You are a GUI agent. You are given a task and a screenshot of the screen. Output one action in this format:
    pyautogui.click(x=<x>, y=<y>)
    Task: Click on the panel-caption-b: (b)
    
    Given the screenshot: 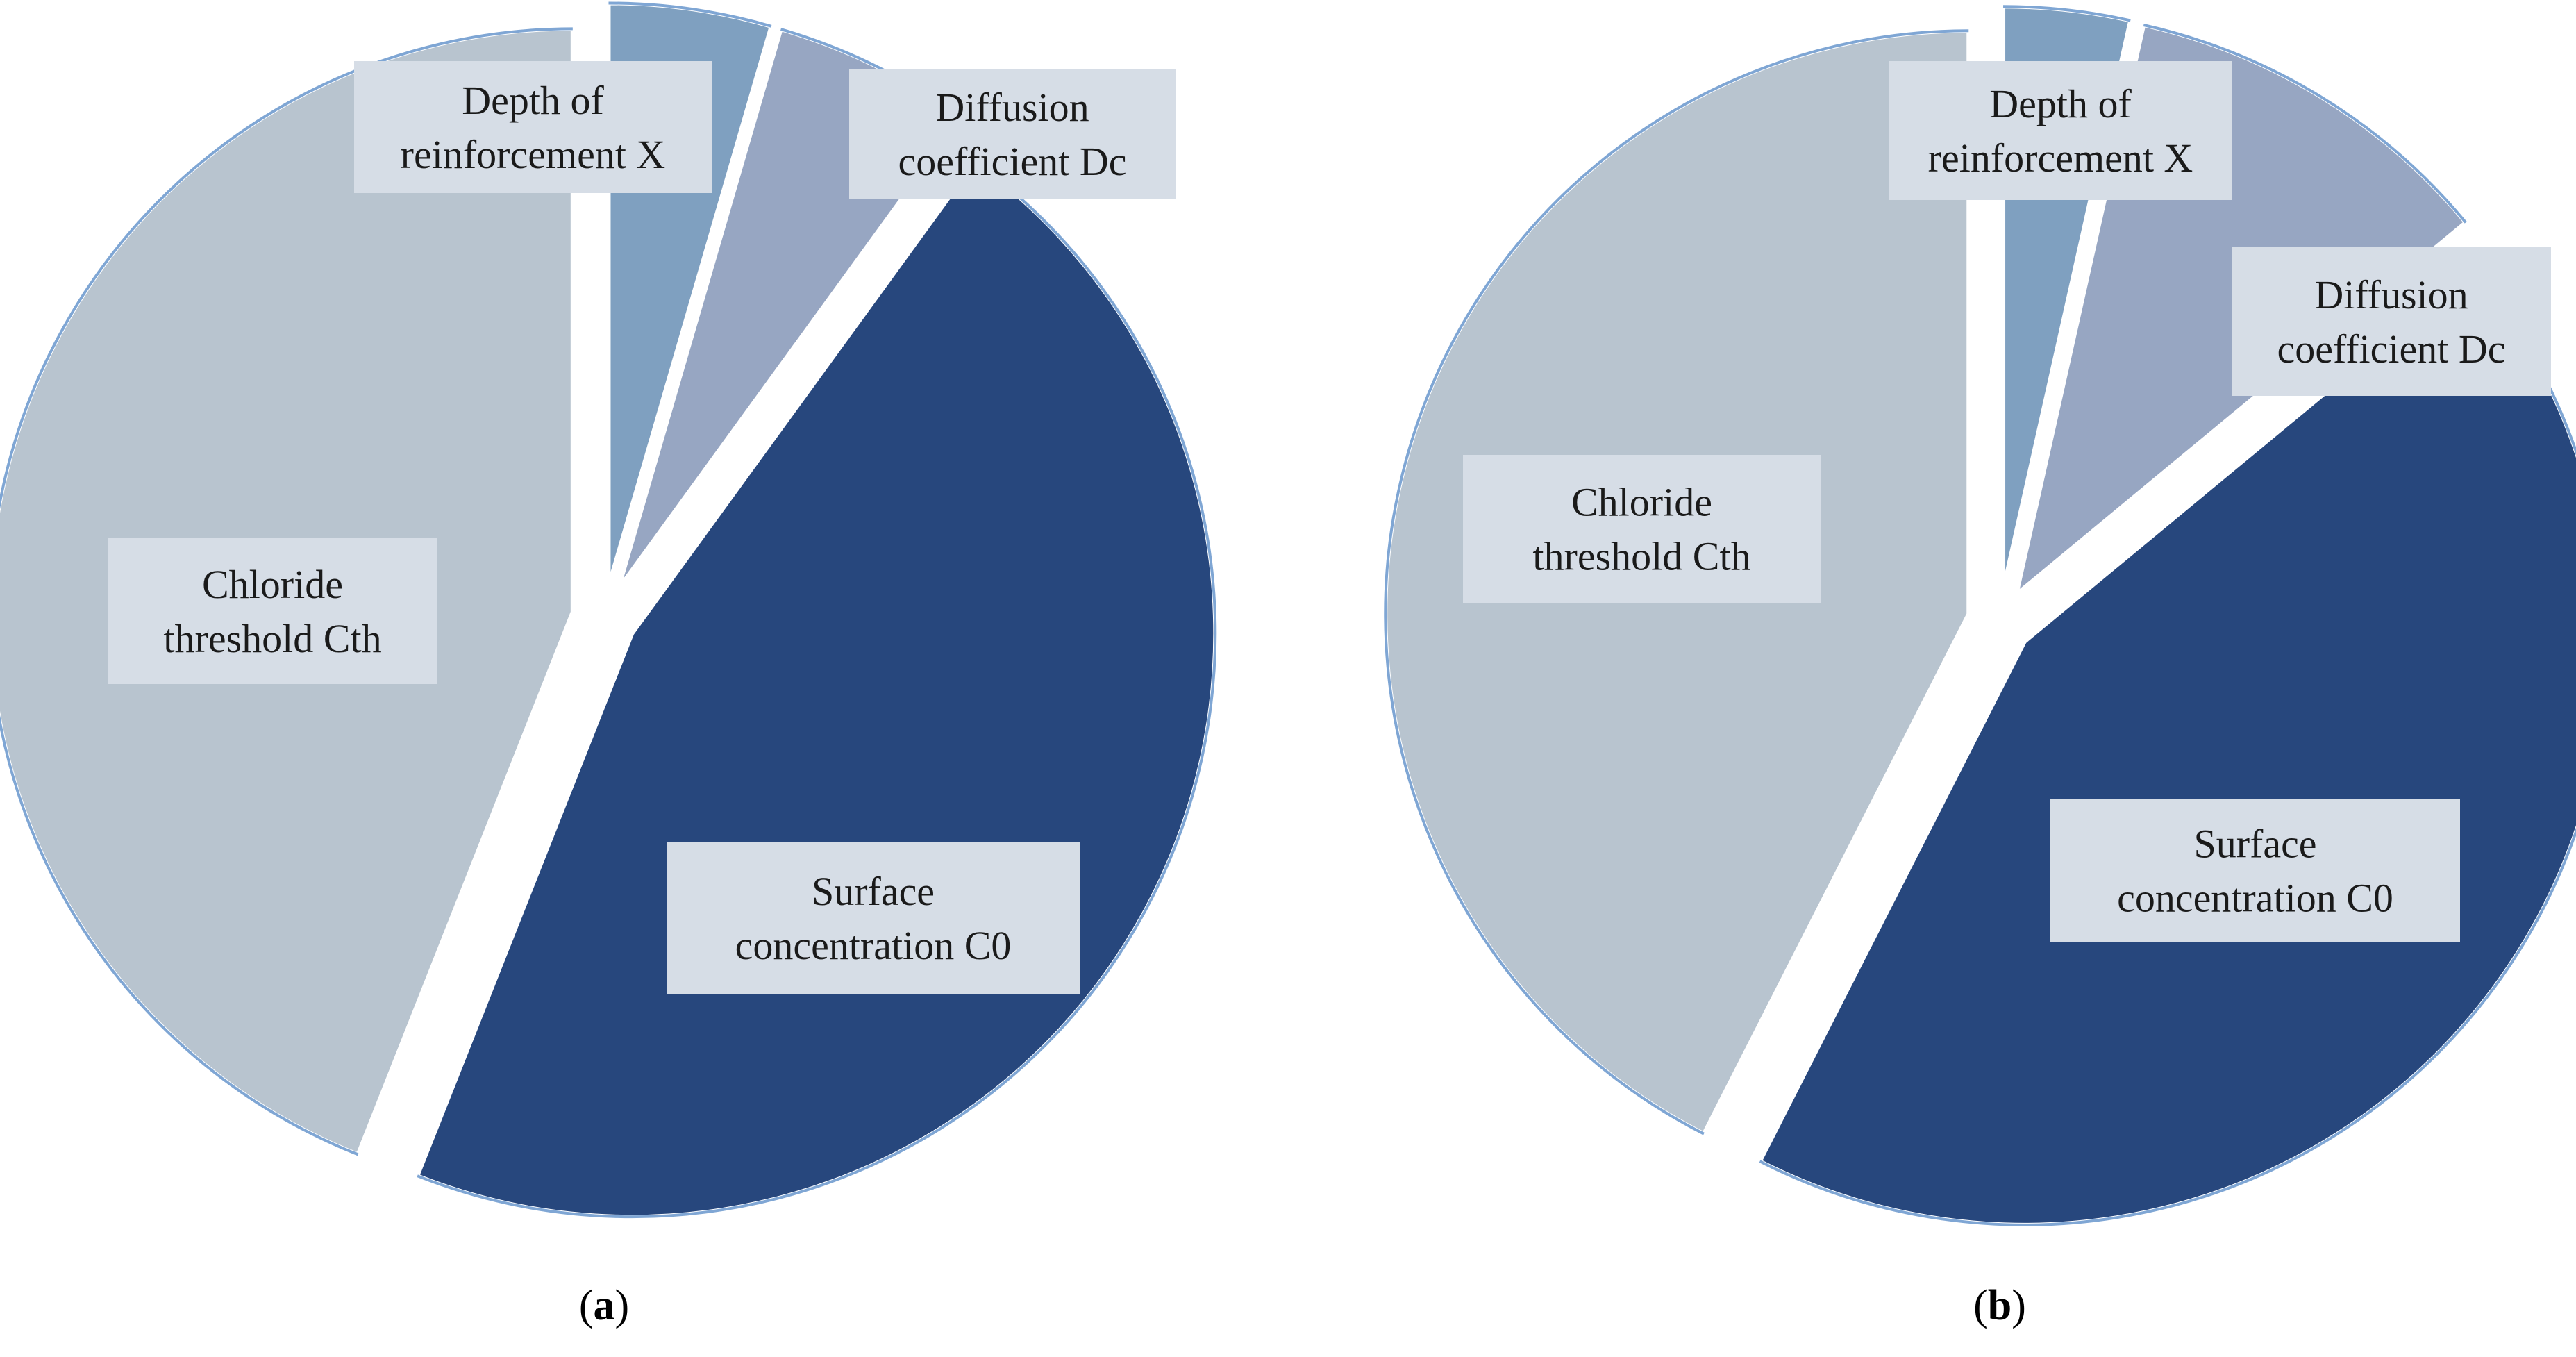 What is the action you would take?
    pyautogui.click(x=1999, y=1305)
    